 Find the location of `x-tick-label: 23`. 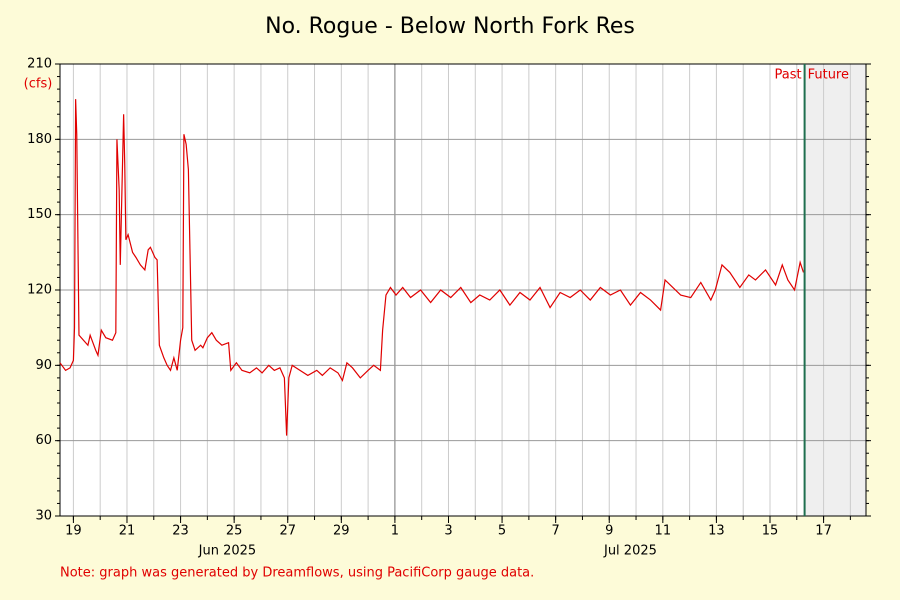

x-tick-label: 23 is located at coordinates (180, 531).